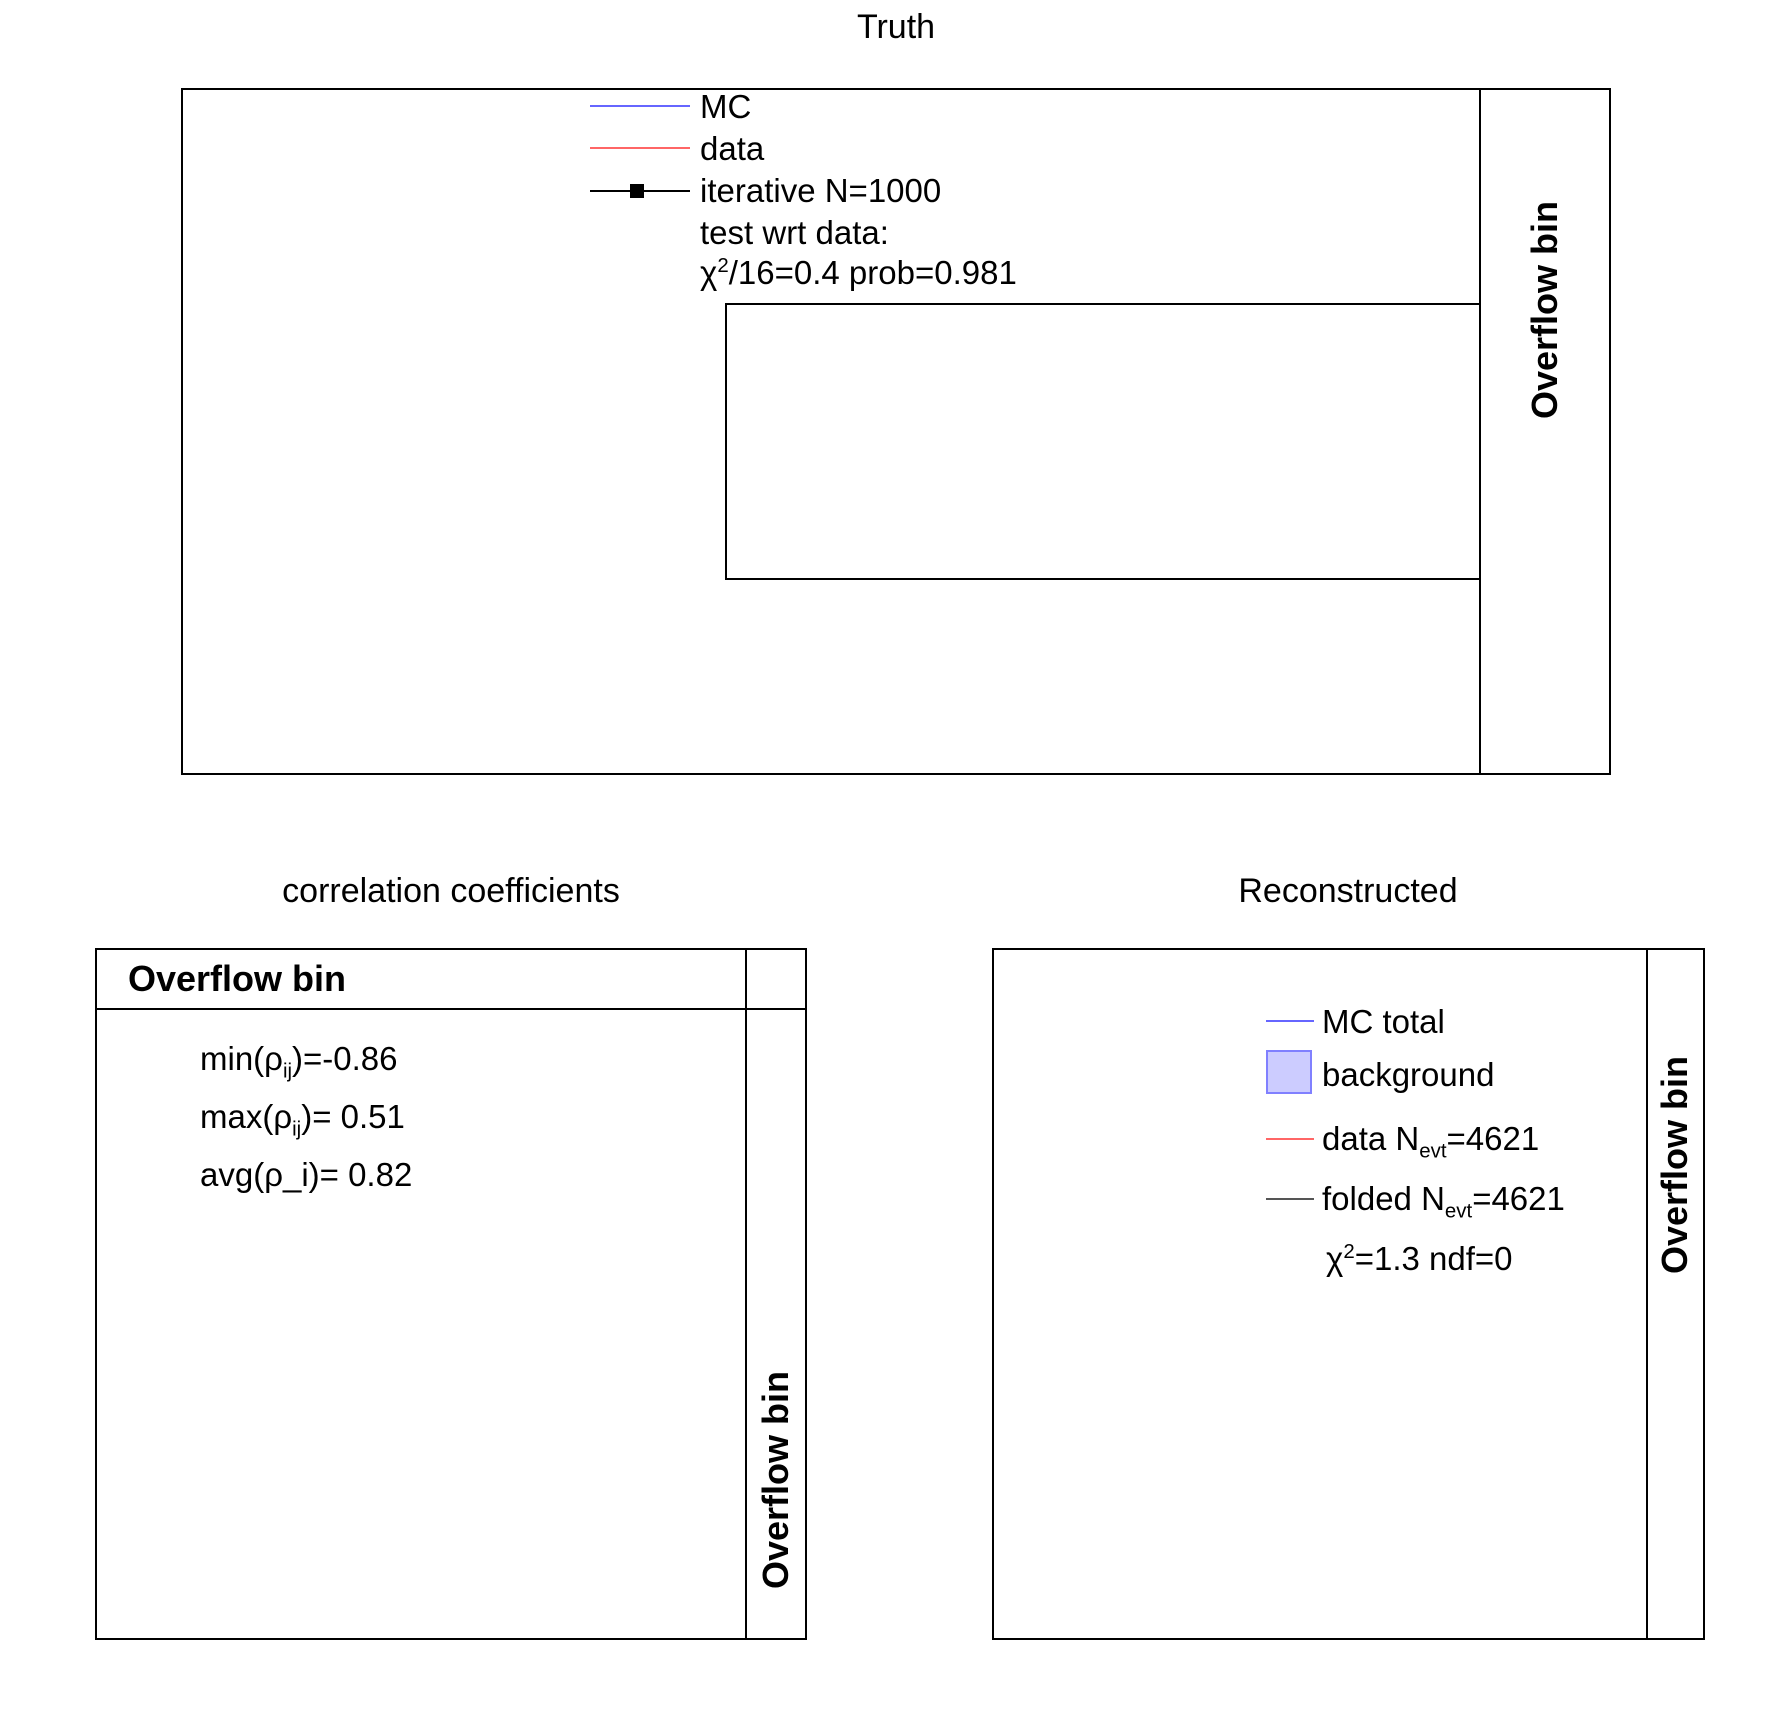 This screenshot has height=1716, width=1788. What do you see at coordinates (794, 232) in the screenshot?
I see `truth-stats-line1: test wrt data:` at bounding box center [794, 232].